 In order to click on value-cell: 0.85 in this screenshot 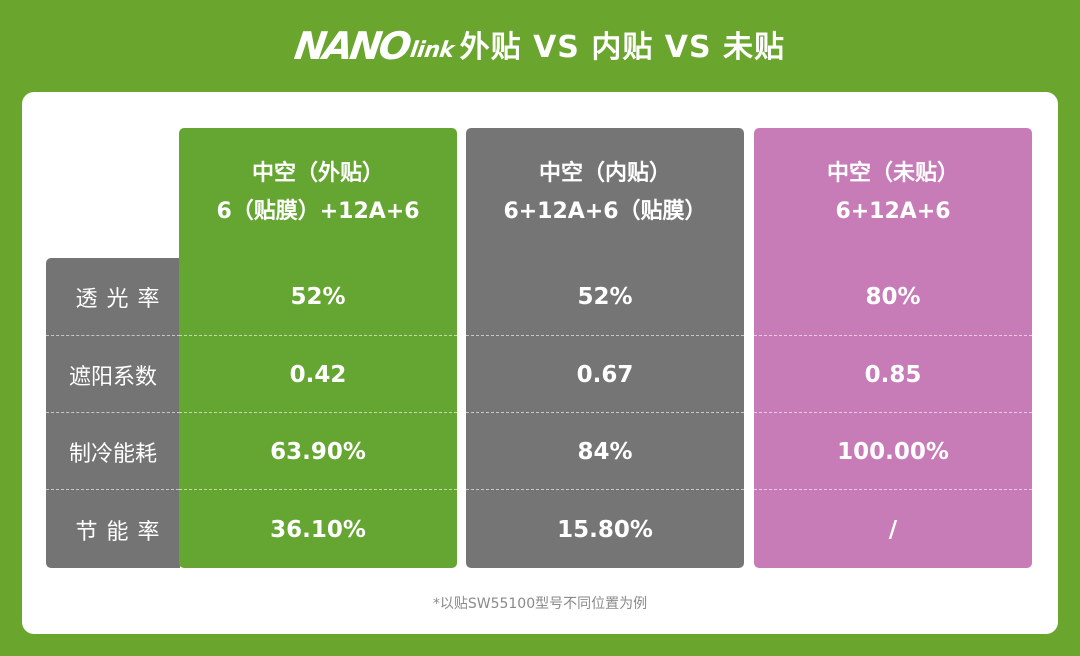, I will do `click(893, 374)`.